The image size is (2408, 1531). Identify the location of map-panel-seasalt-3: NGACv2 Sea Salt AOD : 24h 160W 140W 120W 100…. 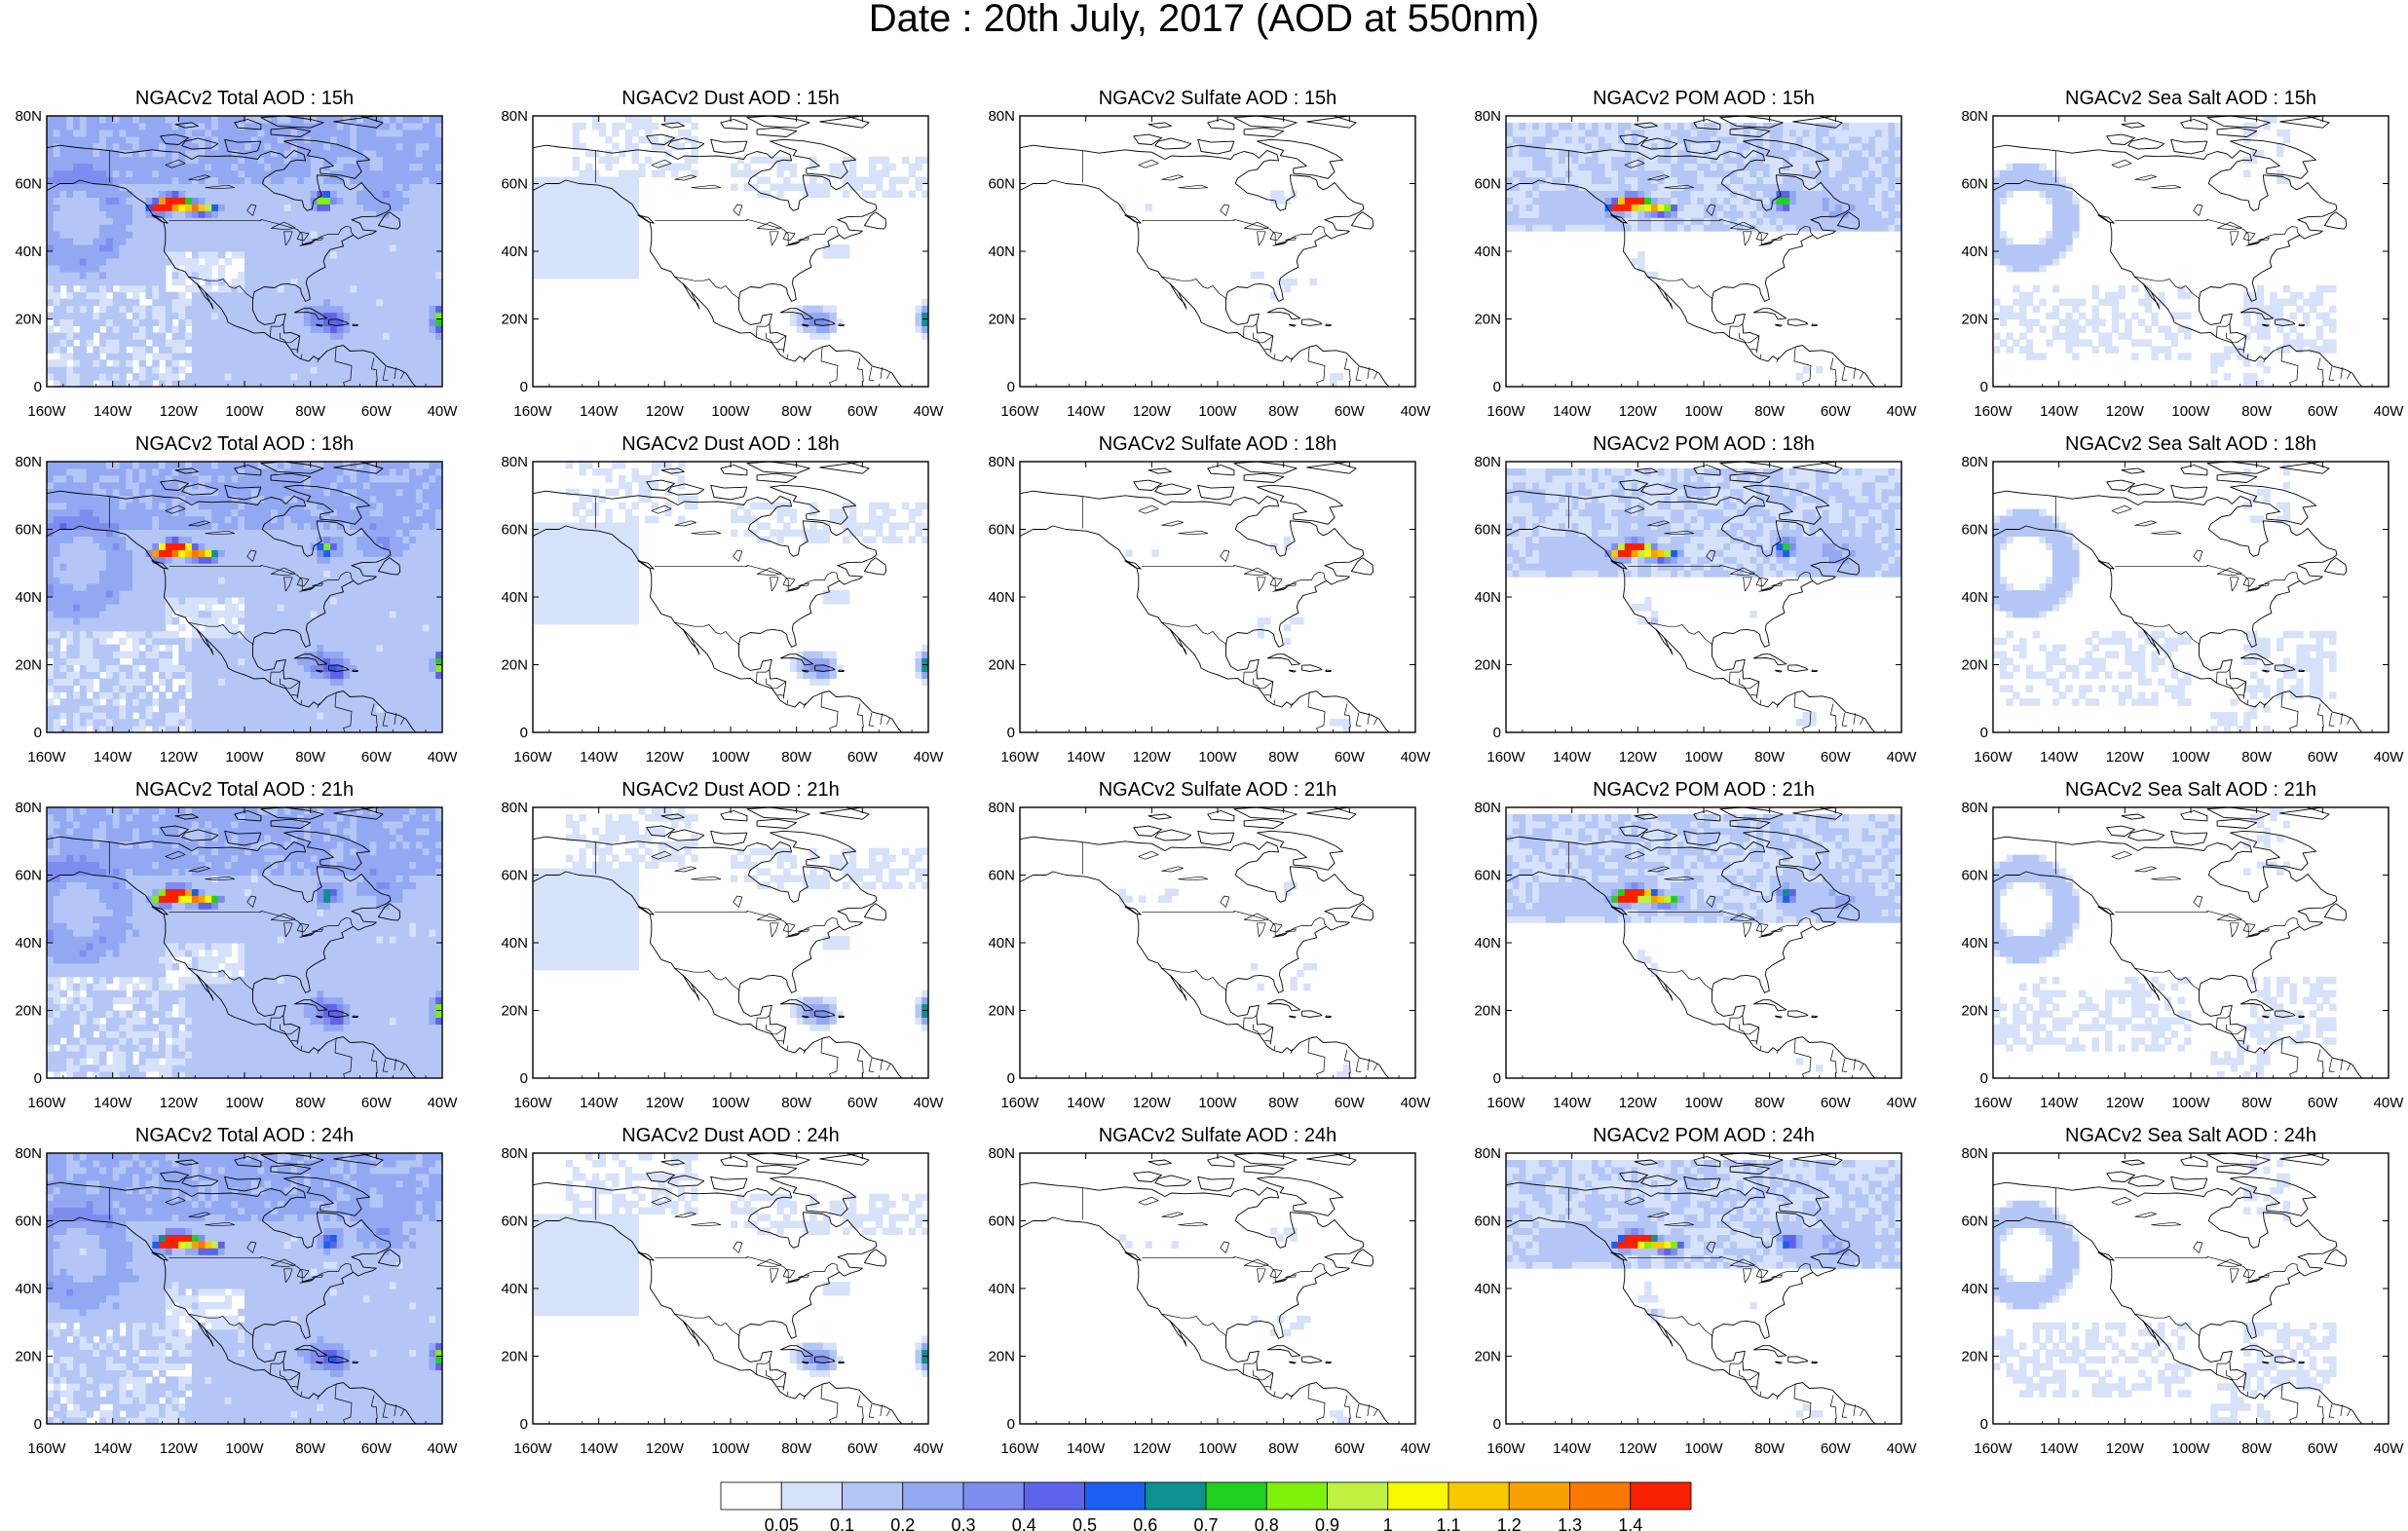
(2182, 1291).